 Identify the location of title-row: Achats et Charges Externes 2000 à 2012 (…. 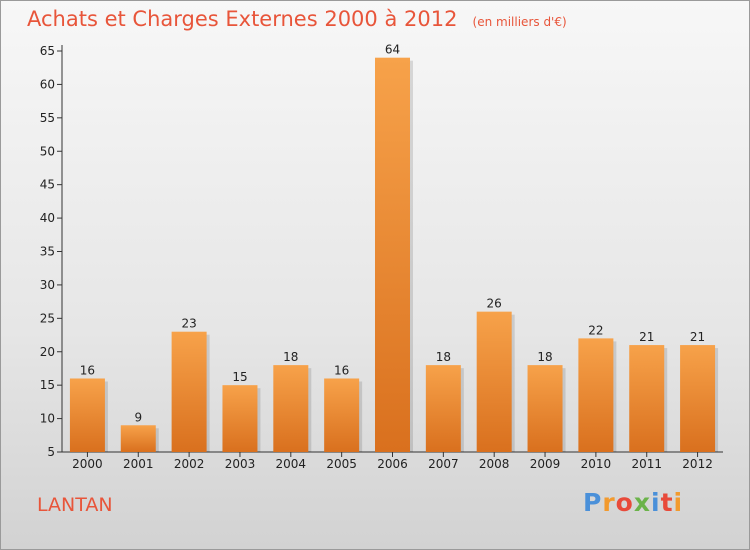
(297, 19).